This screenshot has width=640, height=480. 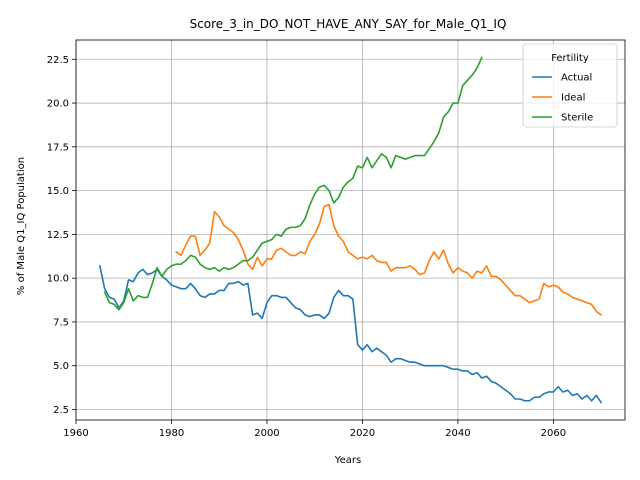 What do you see at coordinates (58, 235) in the screenshot?
I see `y-tick-label: 12.5` at bounding box center [58, 235].